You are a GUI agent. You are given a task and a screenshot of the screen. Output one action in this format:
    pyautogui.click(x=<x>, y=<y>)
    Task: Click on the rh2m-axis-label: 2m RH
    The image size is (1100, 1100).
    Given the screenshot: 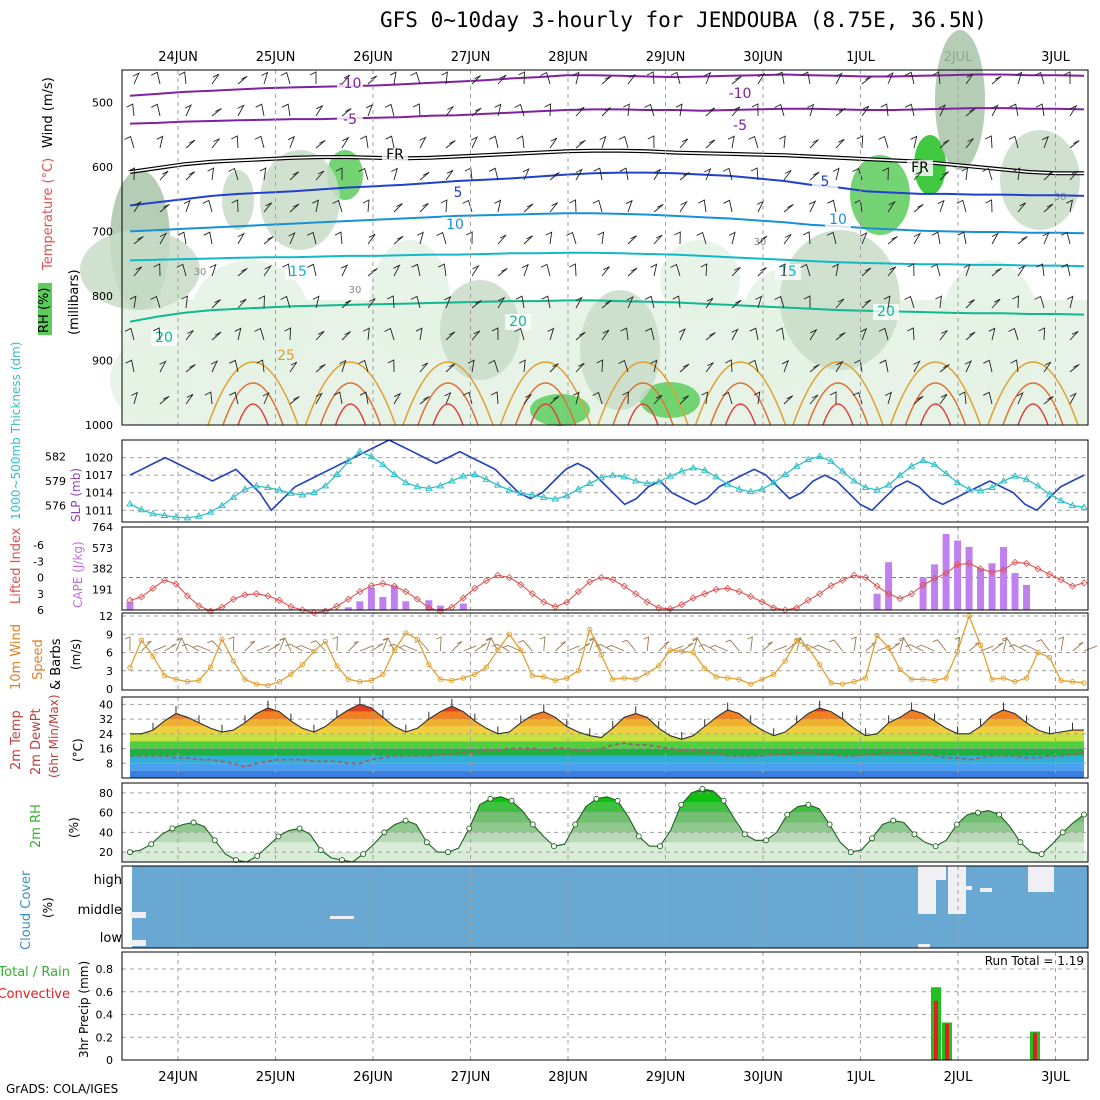 What is the action you would take?
    pyautogui.click(x=36, y=826)
    